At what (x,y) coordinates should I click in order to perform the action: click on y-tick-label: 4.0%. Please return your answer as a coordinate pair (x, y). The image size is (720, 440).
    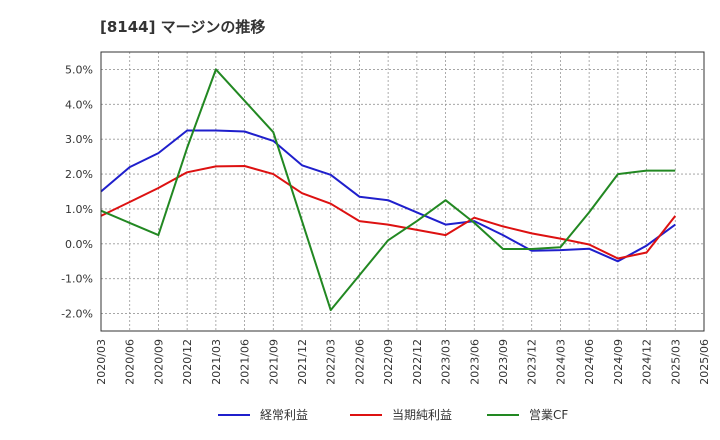
    Looking at the image, I should click on (79, 104).